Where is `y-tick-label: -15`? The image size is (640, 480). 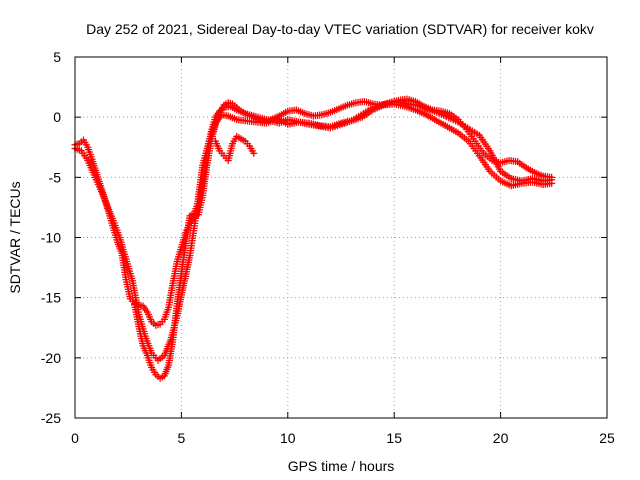
y-tick-label: -15 is located at coordinates (51, 298).